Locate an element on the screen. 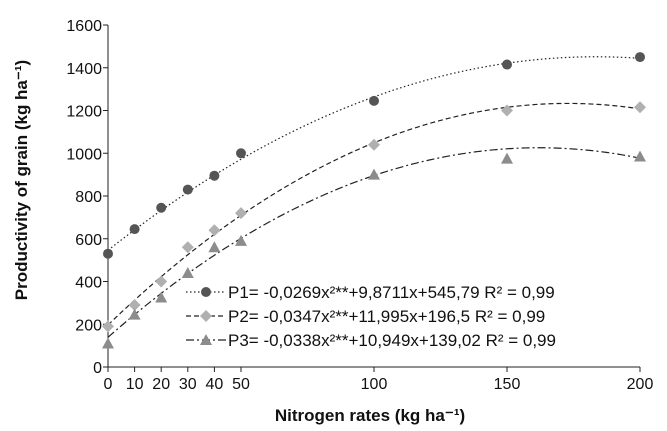  x-tick-label: 10 is located at coordinates (135, 384).